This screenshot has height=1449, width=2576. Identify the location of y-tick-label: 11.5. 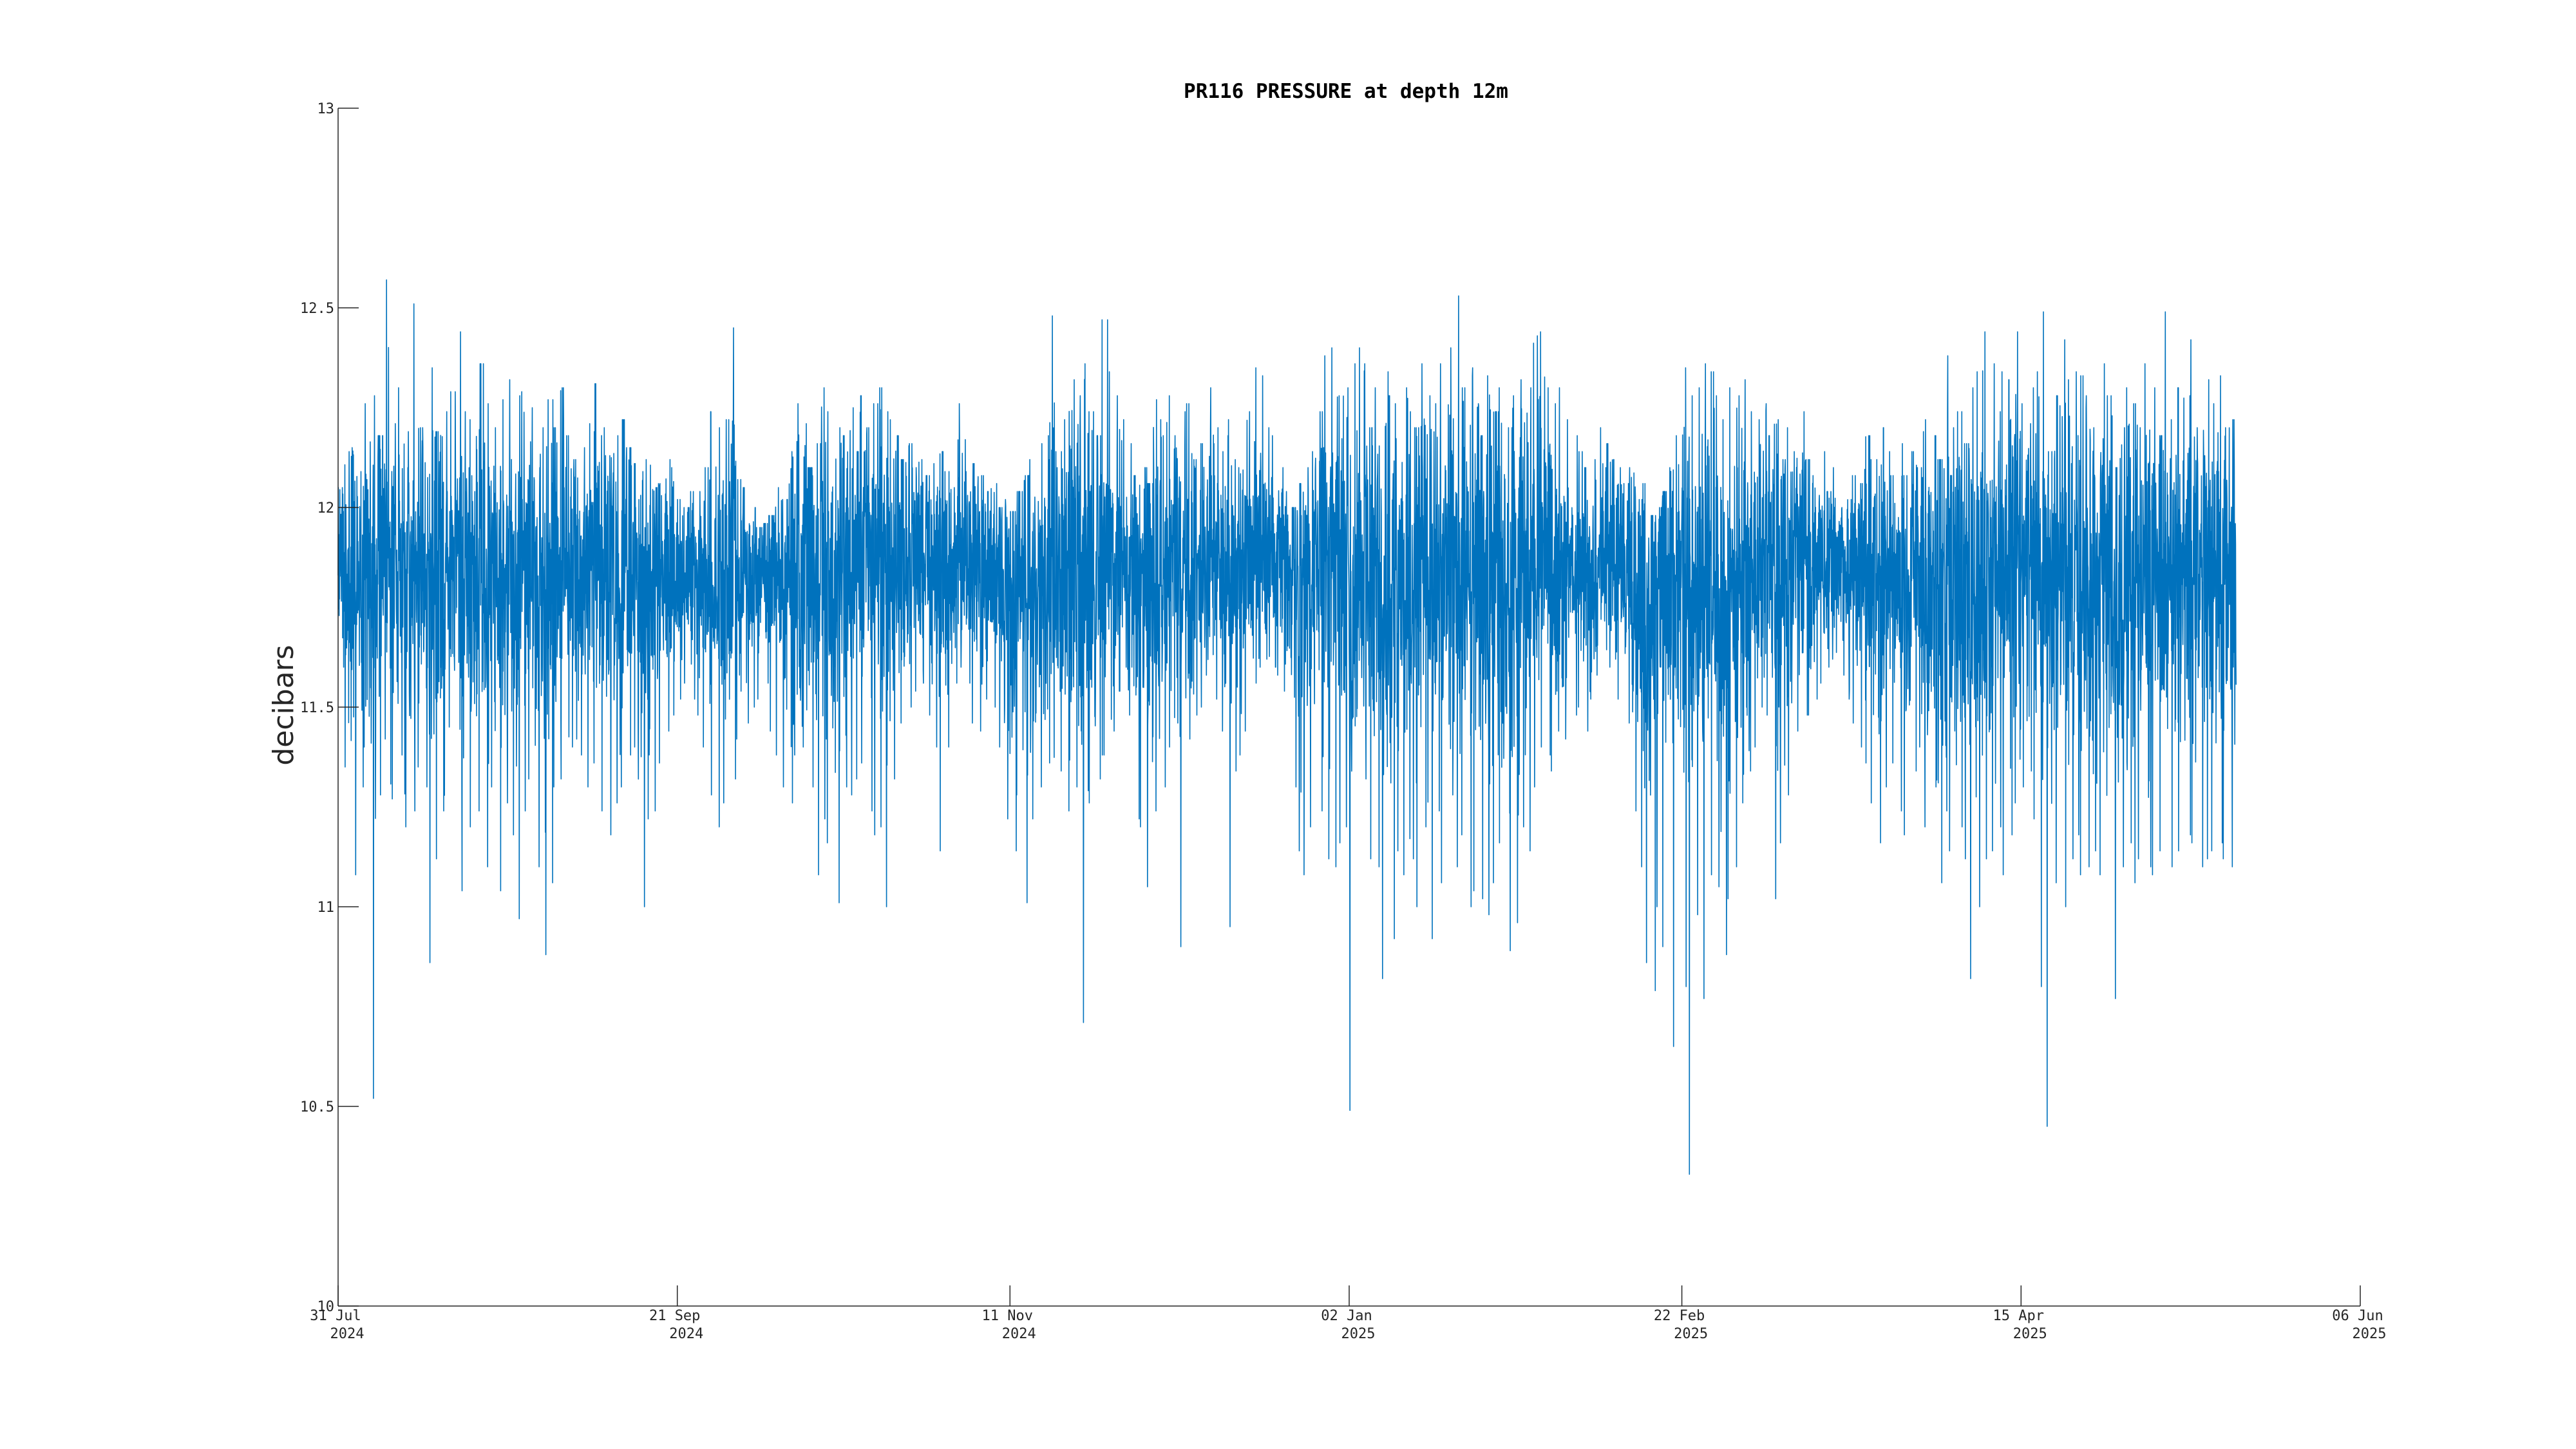
(317, 708).